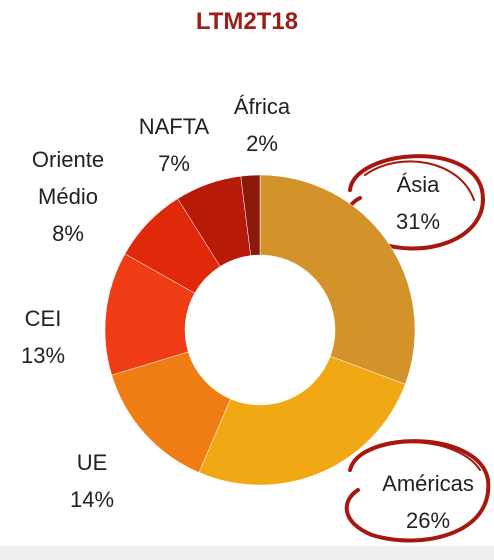 The image size is (494, 560). Describe the element at coordinates (418, 203) in the screenshot. I see `slice-label: Ásia 31%` at that location.